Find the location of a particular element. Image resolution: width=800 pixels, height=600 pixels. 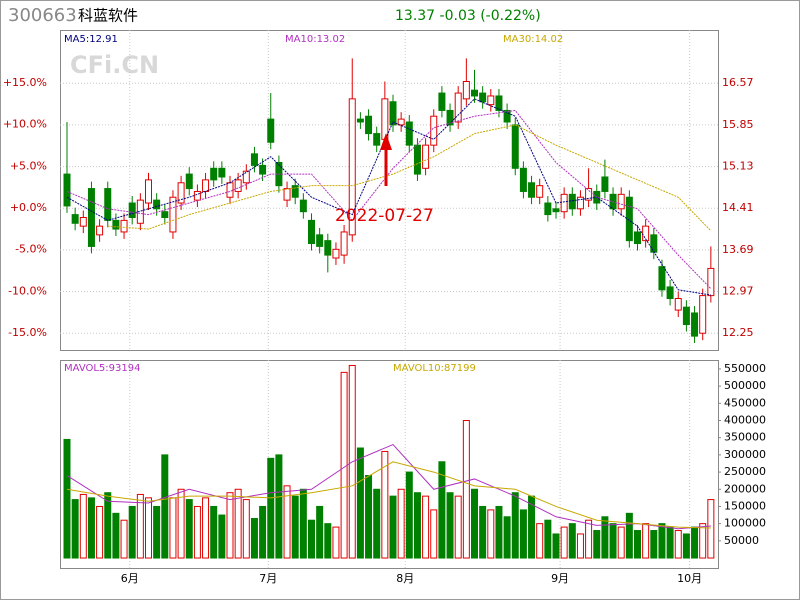

volume-tick-label: 150000 is located at coordinates (745, 505).